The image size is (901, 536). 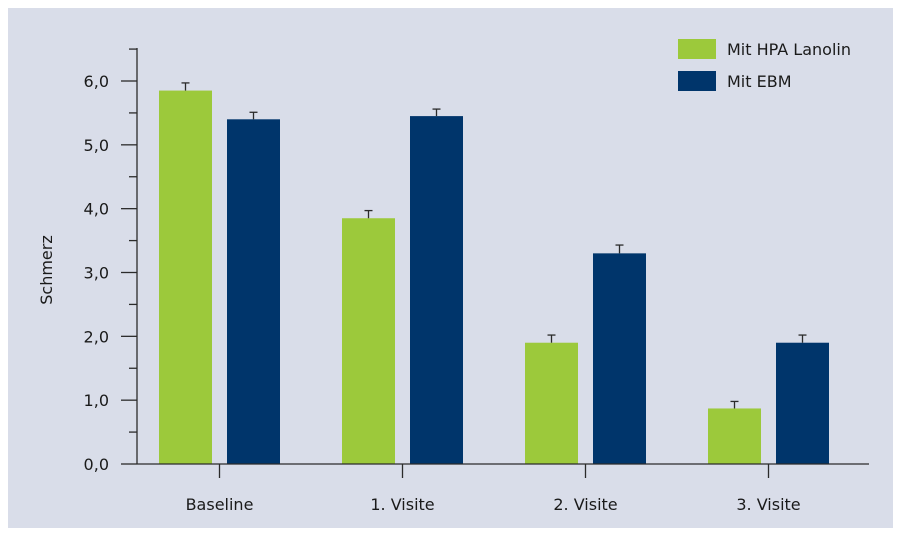 What do you see at coordinates (110, 261) in the screenshot?
I see `y-ticks-layer: 0,0 1,0 2,0 3,0 4,0 5,0 6,0` at bounding box center [110, 261].